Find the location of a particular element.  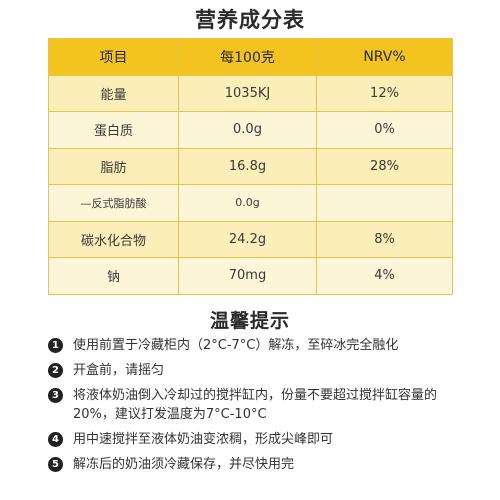

number-5-icon: 5 is located at coordinates (55, 464).